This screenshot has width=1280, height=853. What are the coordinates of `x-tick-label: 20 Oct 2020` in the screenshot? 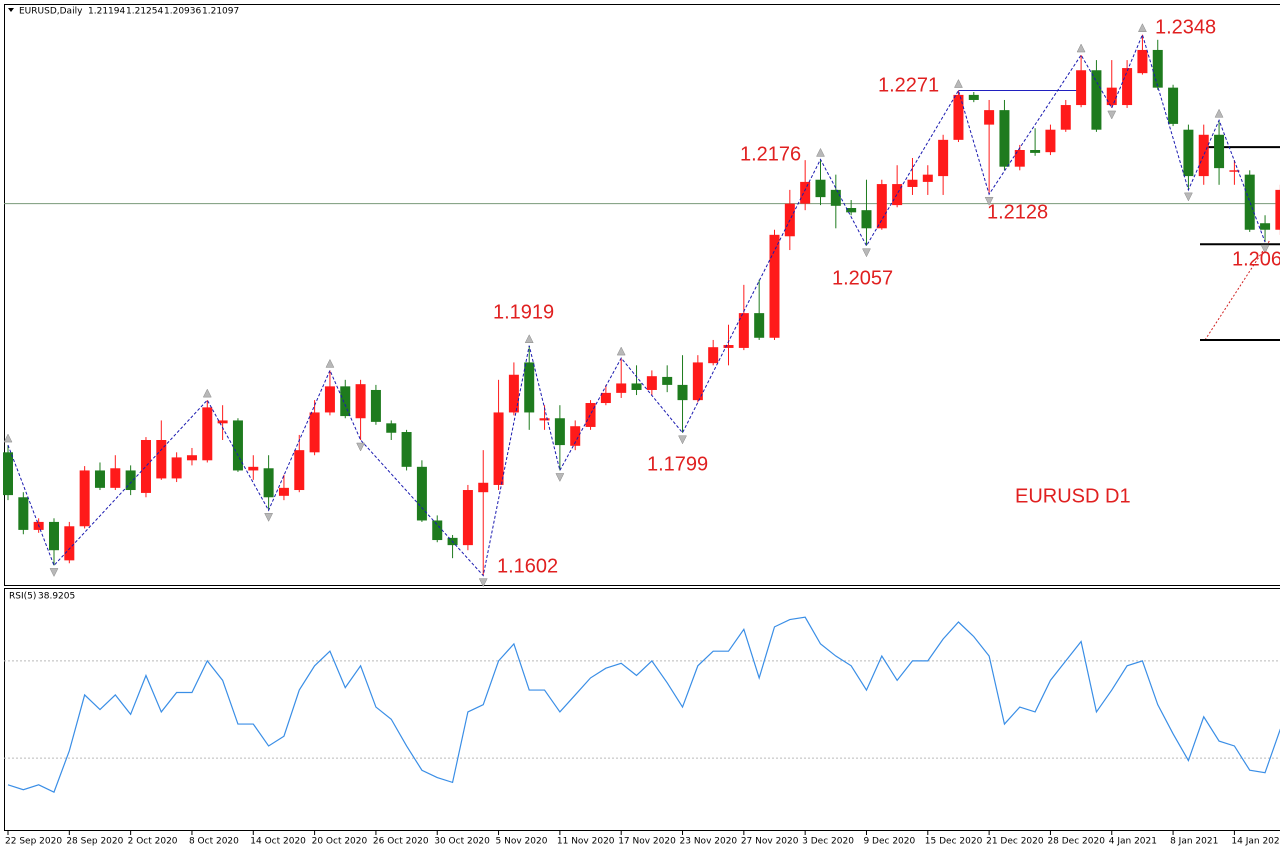 It's located at (340, 842).